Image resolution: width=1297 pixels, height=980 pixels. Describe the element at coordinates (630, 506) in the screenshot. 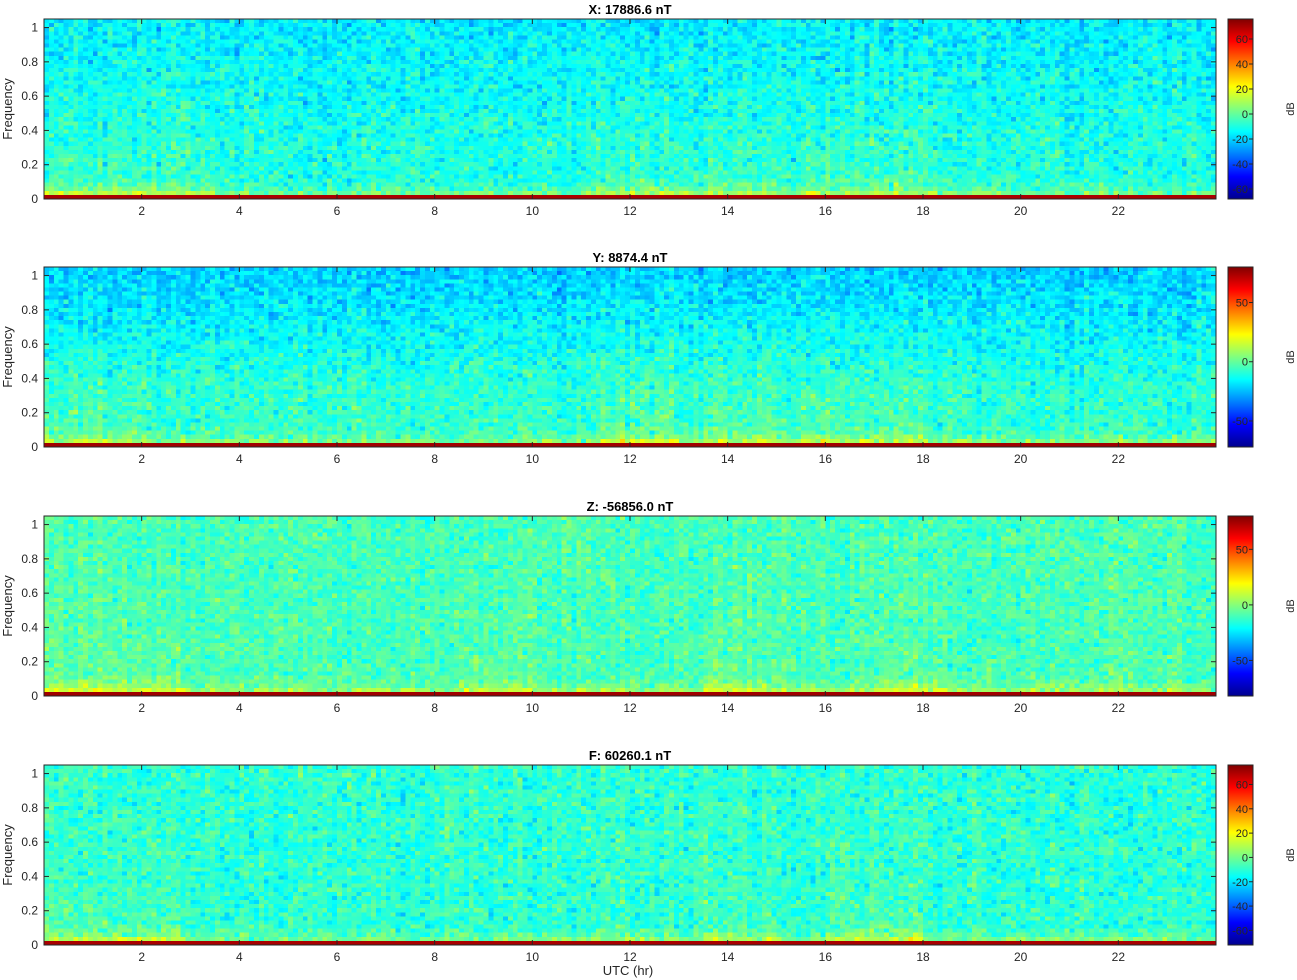

I see `panel-title: Z: -56856.0 nT` at that location.